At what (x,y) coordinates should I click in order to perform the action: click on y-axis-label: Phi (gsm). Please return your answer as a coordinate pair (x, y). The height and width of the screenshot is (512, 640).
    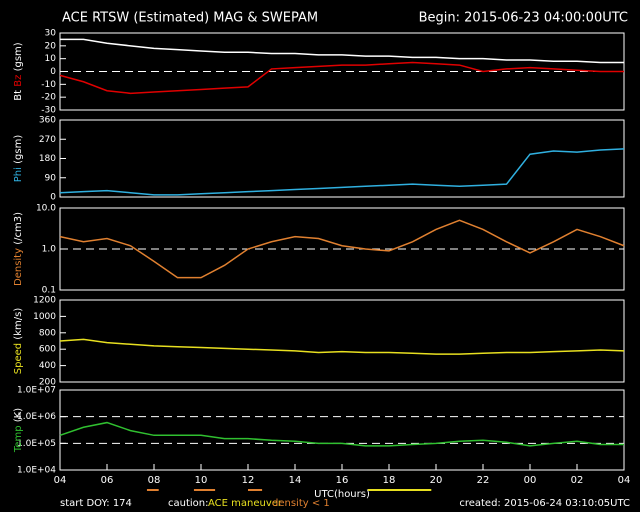
    Looking at the image, I should click on (18, 159).